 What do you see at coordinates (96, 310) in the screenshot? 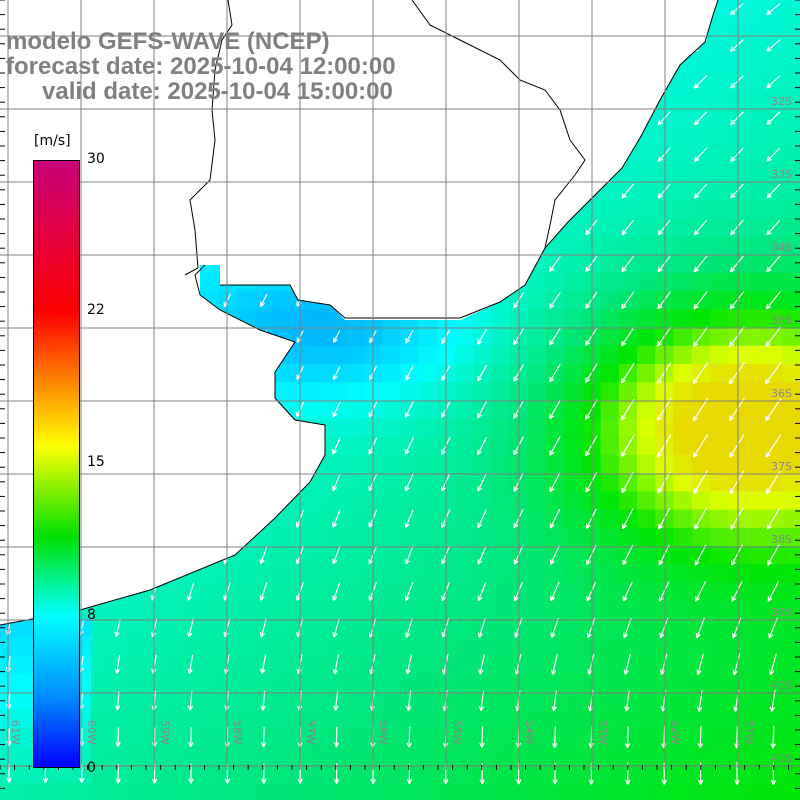
I see `colorbar-label-22: 22` at bounding box center [96, 310].